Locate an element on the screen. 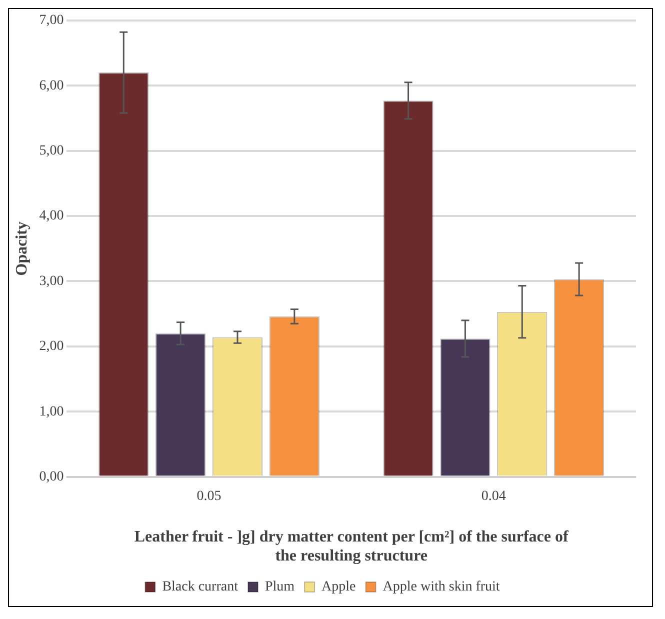  y-tick-label: 5,00 is located at coordinates (51, 150).